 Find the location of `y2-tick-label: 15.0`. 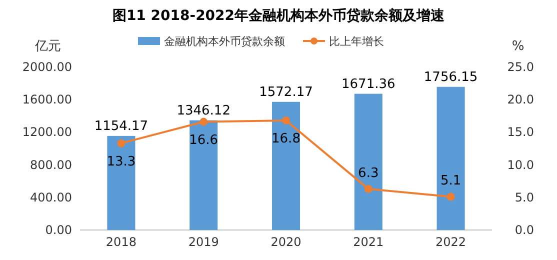

y2-tick-label: 15.0 is located at coordinates (520, 132).